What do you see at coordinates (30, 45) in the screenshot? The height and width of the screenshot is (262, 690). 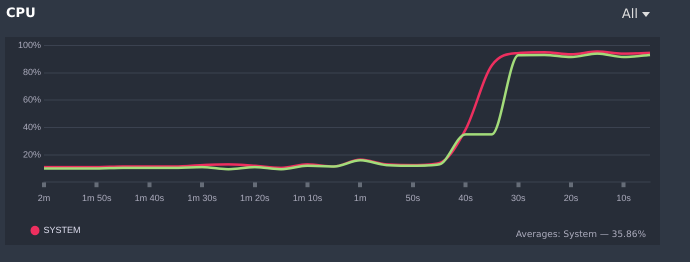 I see `y-tick-label: 100%` at bounding box center [30, 45].